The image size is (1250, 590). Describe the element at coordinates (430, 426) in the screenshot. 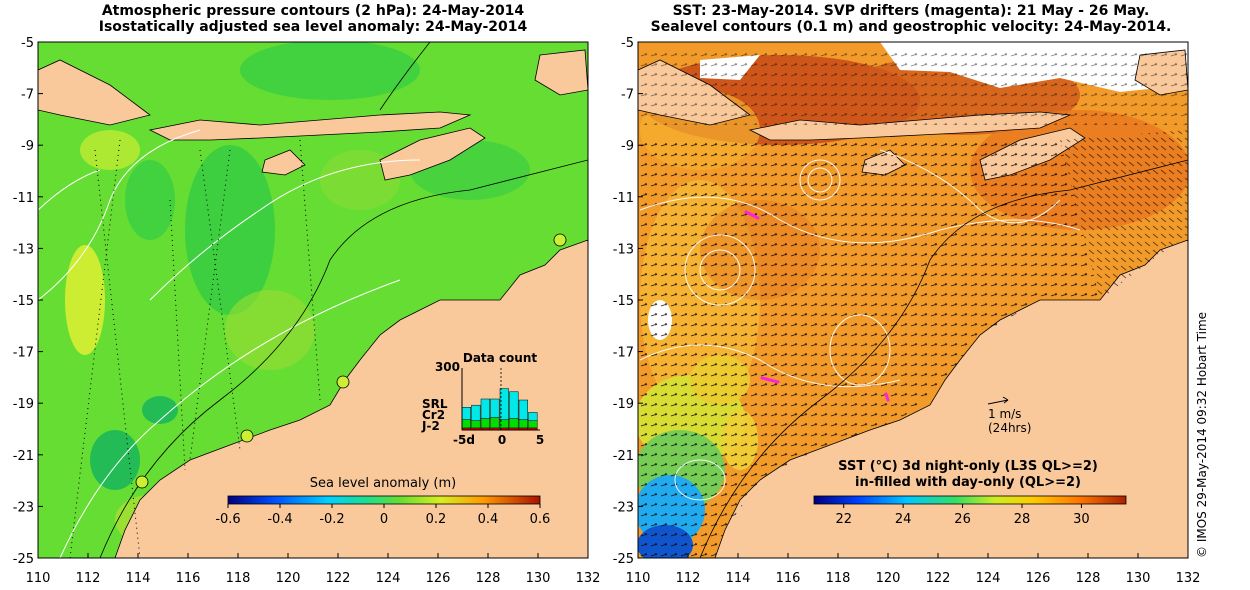

I see `data-count-legend-j-2: J-2` at that location.